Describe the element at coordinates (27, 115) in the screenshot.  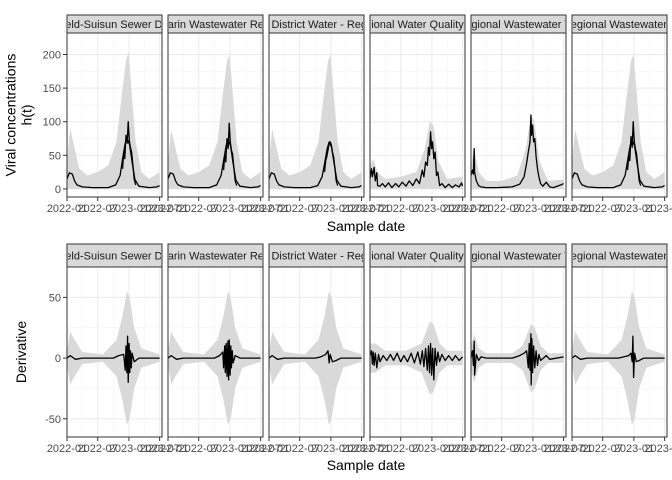
I see `y-axis-title-line: h(t)` at that location.